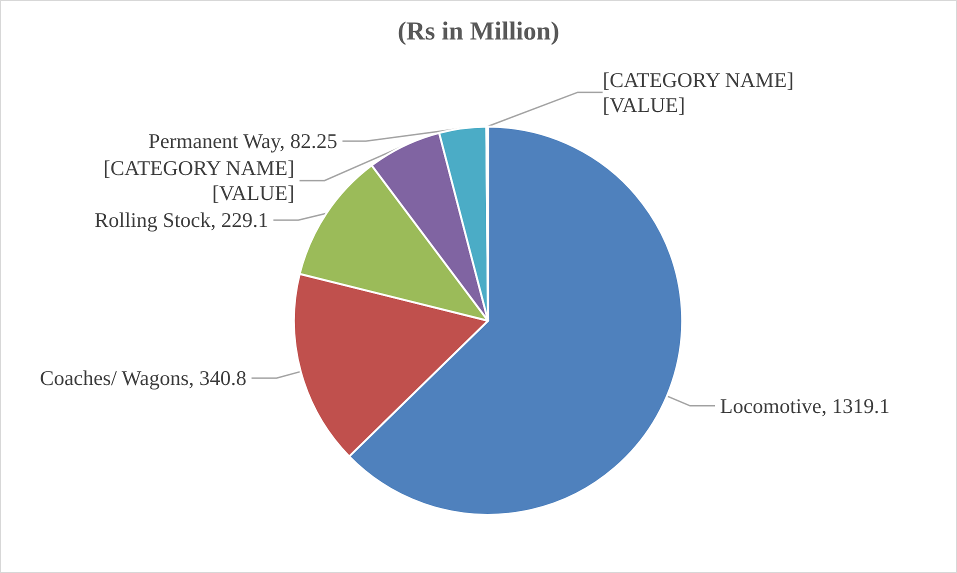 Image resolution: width=957 pixels, height=573 pixels. I want to click on chart-title: (Rs in Million), so click(479, 31).